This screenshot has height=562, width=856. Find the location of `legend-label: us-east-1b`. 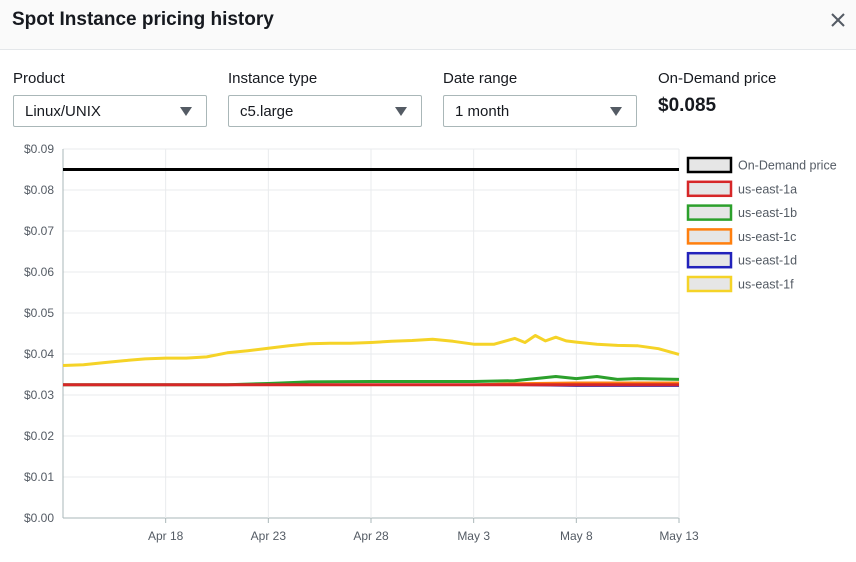

legend-label: us-east-1b is located at coordinates (767, 213).